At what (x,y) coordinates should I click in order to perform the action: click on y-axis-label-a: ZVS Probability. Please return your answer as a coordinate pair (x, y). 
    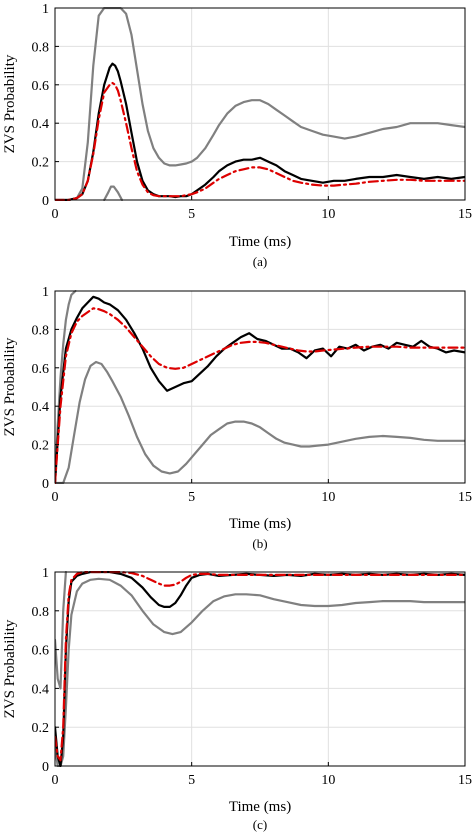
    Looking at the image, I should click on (10, 103).